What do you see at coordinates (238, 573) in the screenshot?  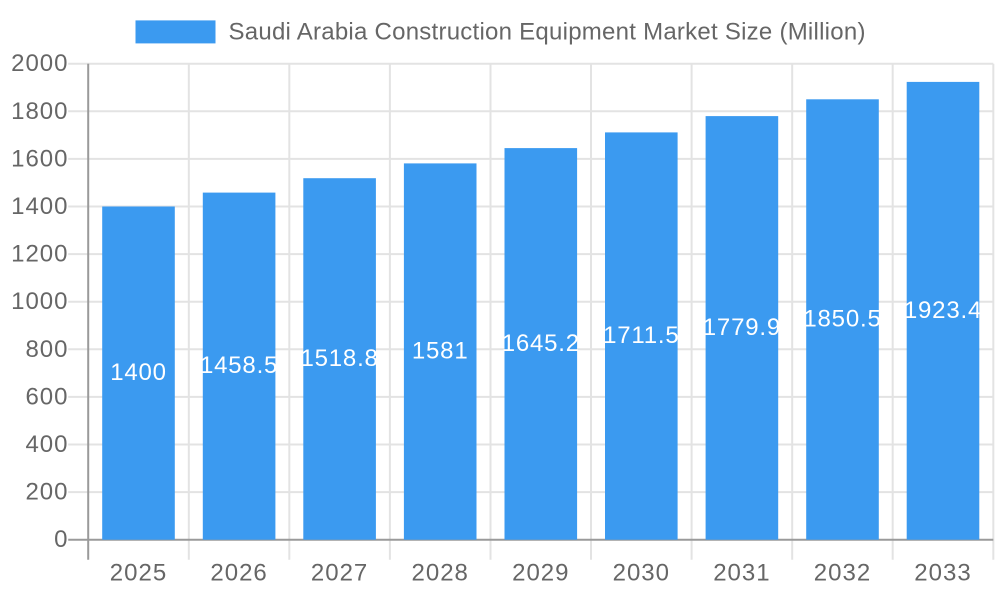 I see `svg-text: 2026` at bounding box center [238, 573].